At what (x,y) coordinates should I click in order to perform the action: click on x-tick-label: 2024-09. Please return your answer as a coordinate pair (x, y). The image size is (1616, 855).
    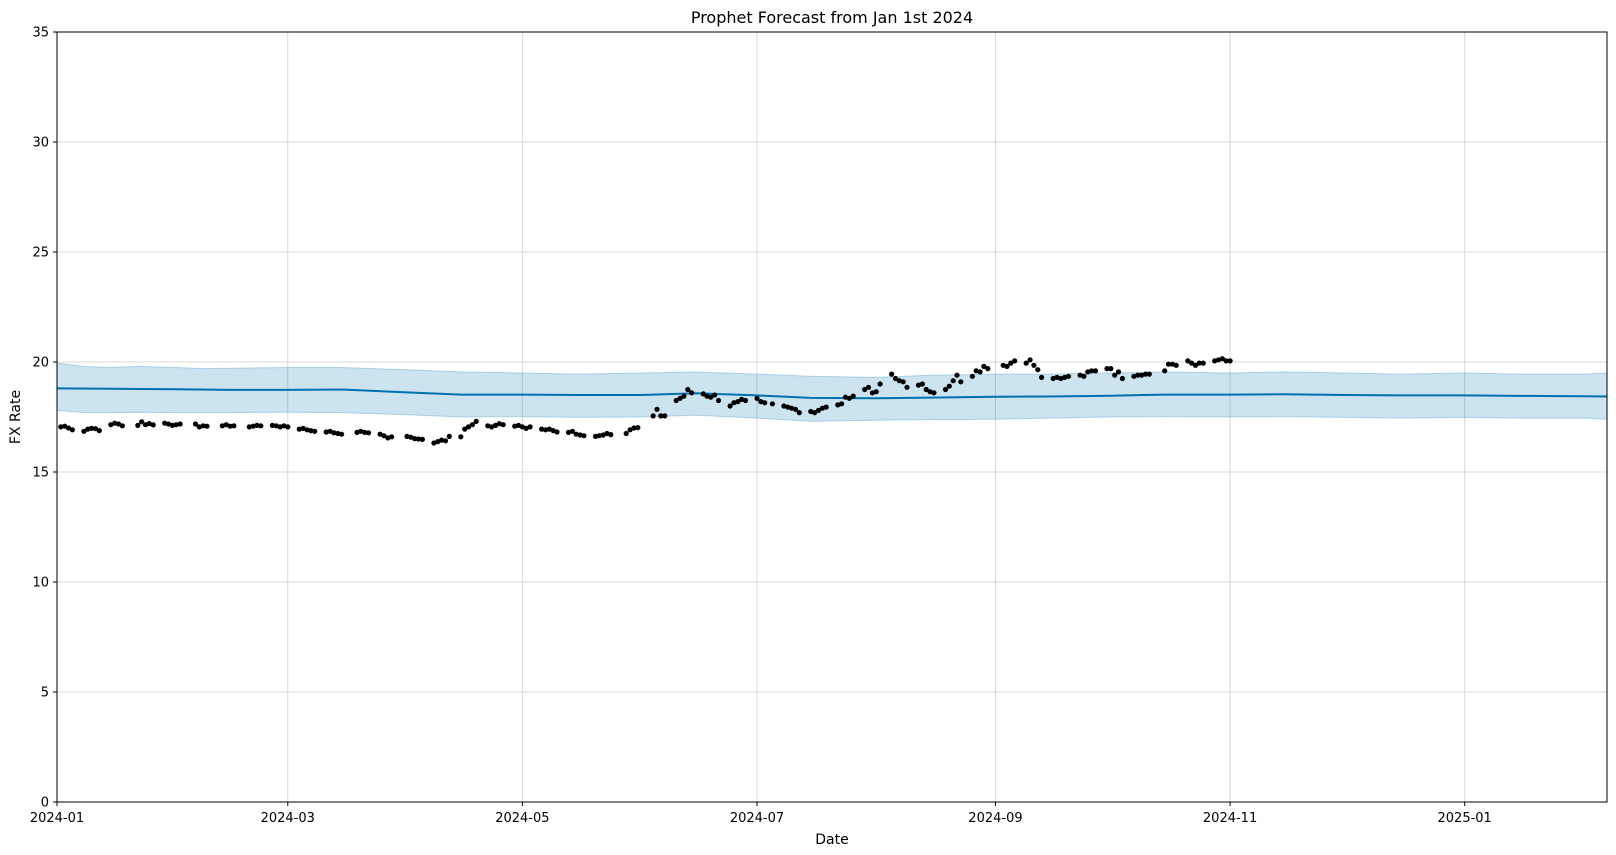
    Looking at the image, I should click on (995, 818).